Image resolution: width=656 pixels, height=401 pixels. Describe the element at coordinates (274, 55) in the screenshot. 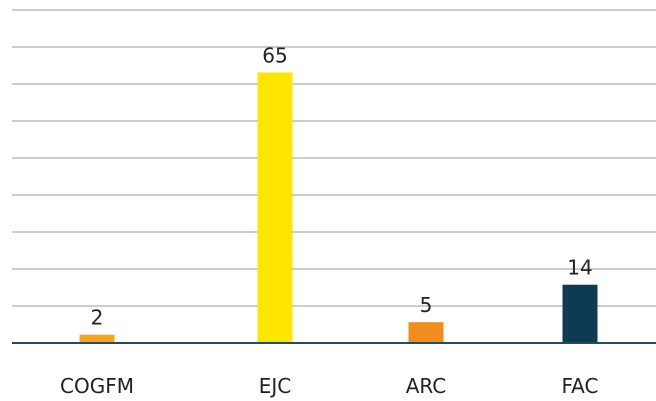

I see `data-label-ejc: 65` at that location.